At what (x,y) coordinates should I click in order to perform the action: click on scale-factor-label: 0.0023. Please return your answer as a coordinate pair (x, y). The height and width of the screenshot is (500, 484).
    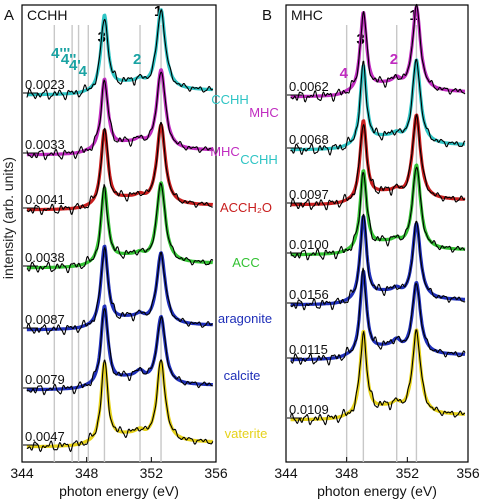
    Looking at the image, I should click on (45, 84).